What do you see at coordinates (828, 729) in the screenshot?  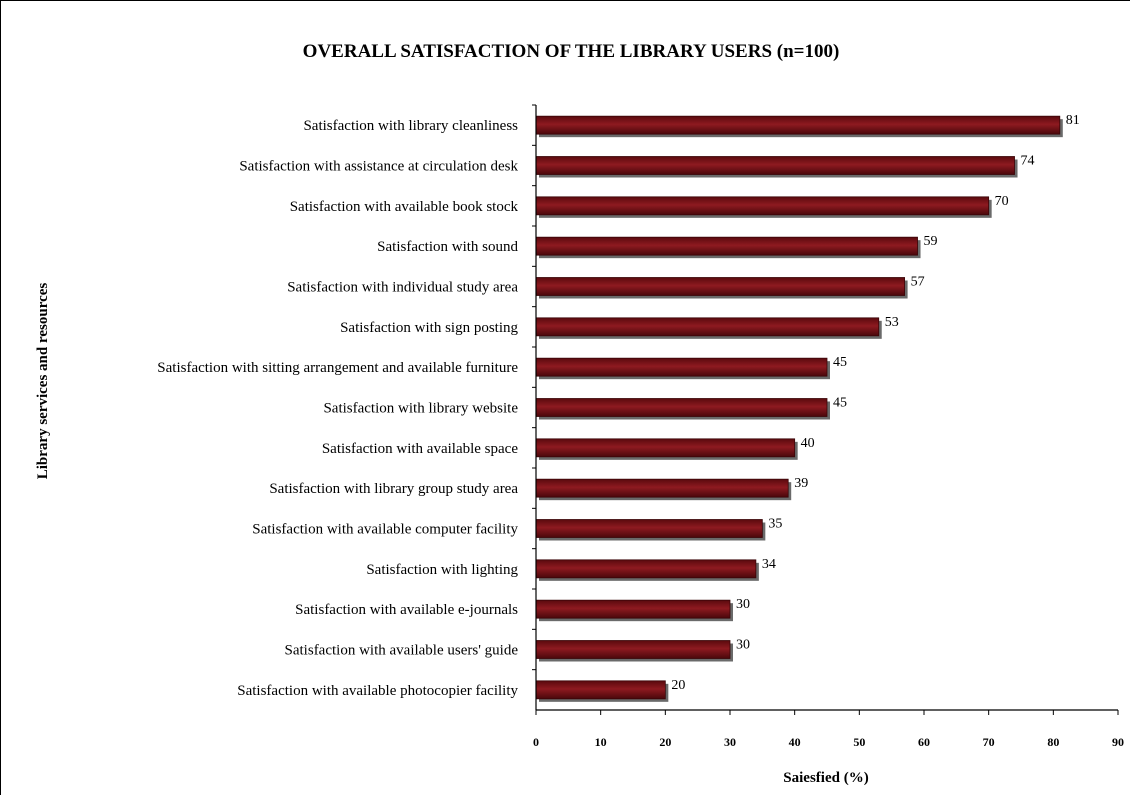 I see `x-ticks: 0 10 20 30 40 50 60 70 80 90` at bounding box center [828, 729].